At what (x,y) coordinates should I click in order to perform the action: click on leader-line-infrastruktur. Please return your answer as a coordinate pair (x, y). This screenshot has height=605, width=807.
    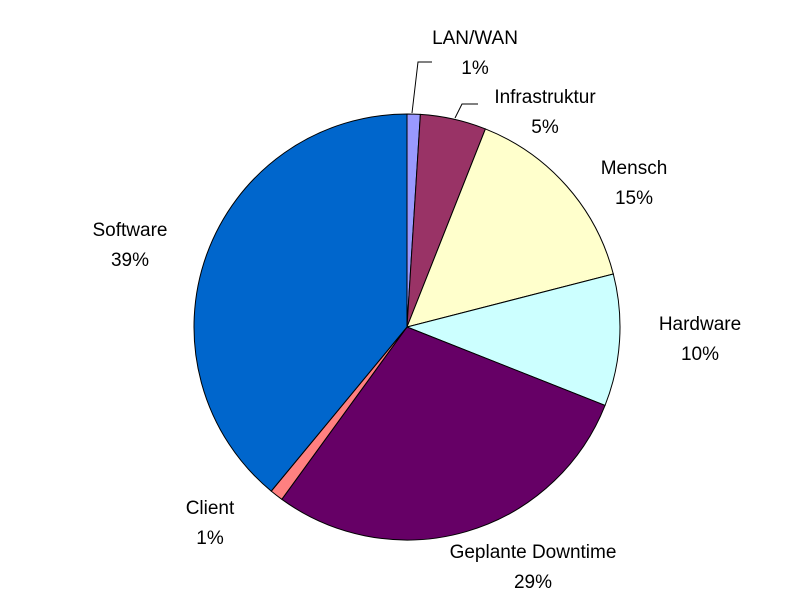
    Looking at the image, I should click on (466, 111).